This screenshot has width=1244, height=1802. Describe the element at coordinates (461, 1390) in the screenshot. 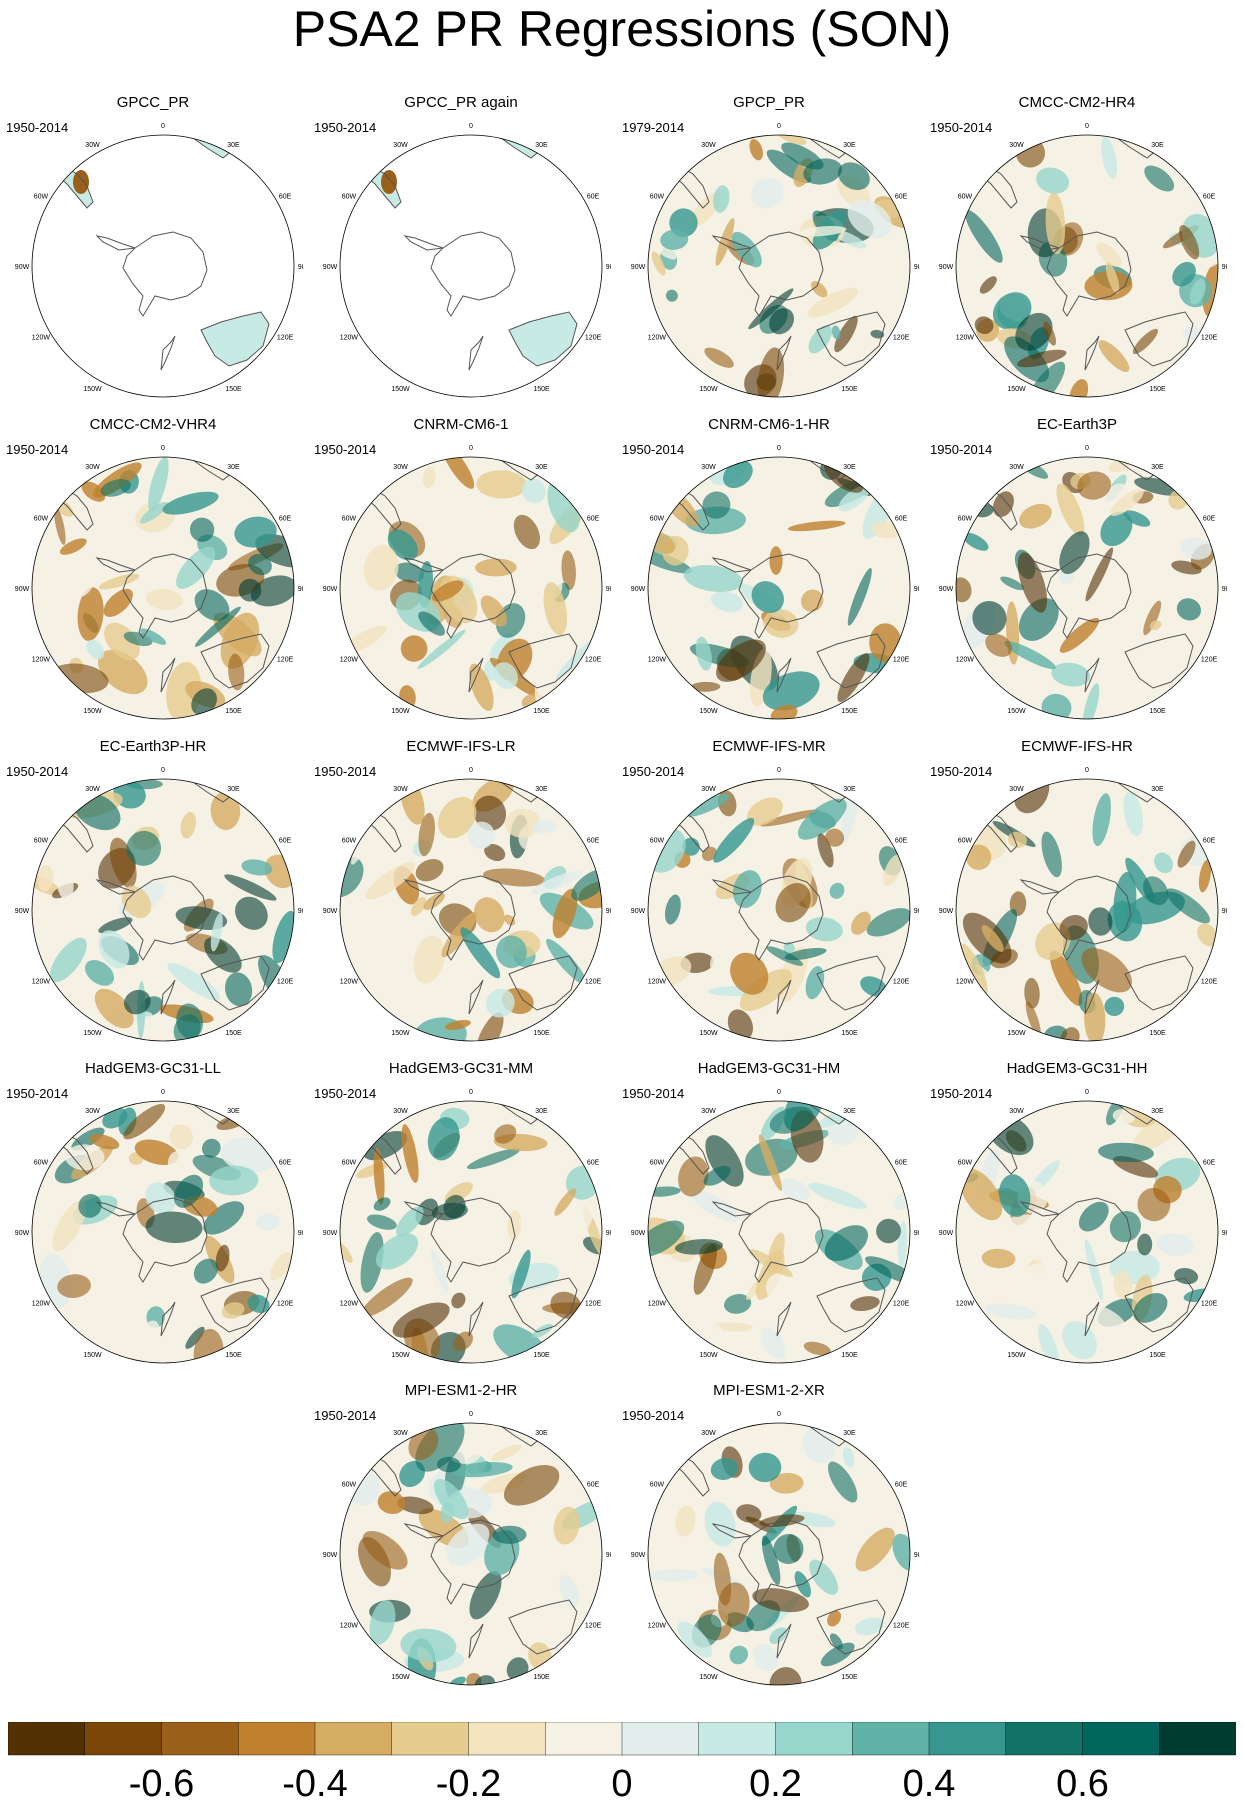

I see `panel-title: MPI-ESM1-2-HR` at that location.